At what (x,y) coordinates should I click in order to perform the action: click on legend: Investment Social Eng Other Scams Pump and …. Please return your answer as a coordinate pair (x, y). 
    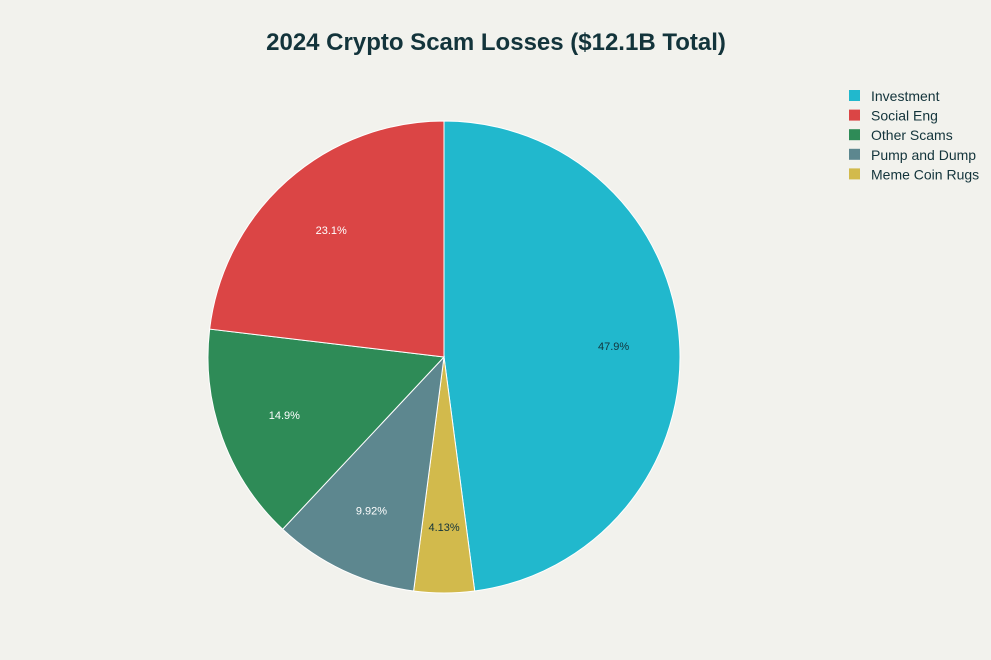
    Looking at the image, I should click on (914, 135).